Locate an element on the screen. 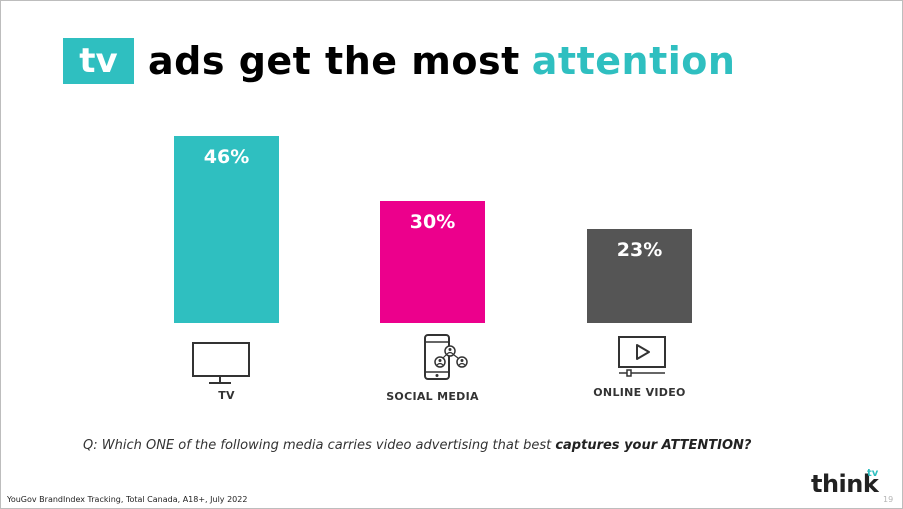 The height and width of the screenshot is (509, 903). bar-value-label: 23% is located at coordinates (639, 250).